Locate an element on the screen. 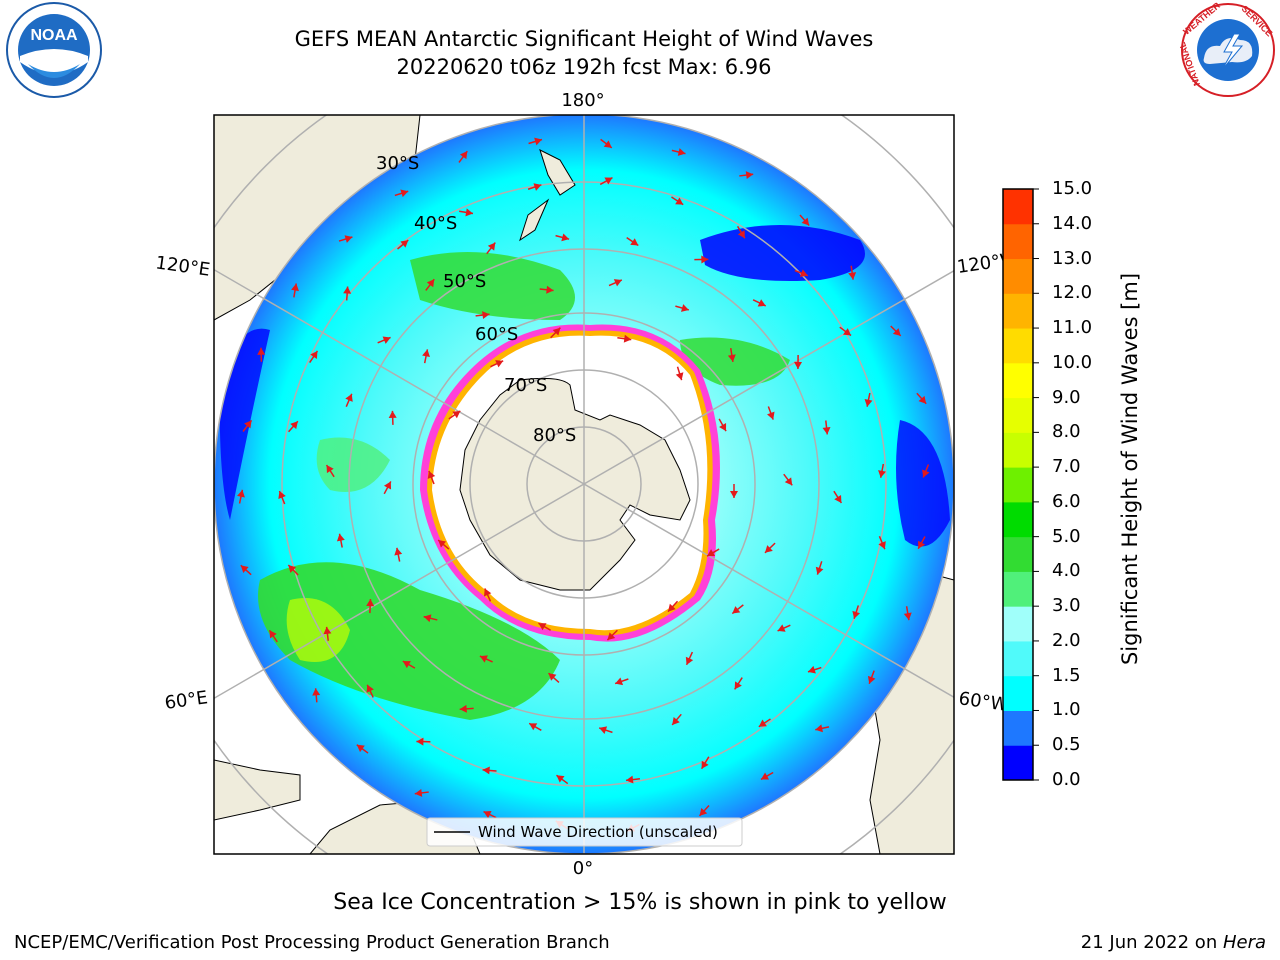 The width and height of the screenshot is (1280, 960). colorbar-tick-label: 6.0 is located at coordinates (1066, 501).